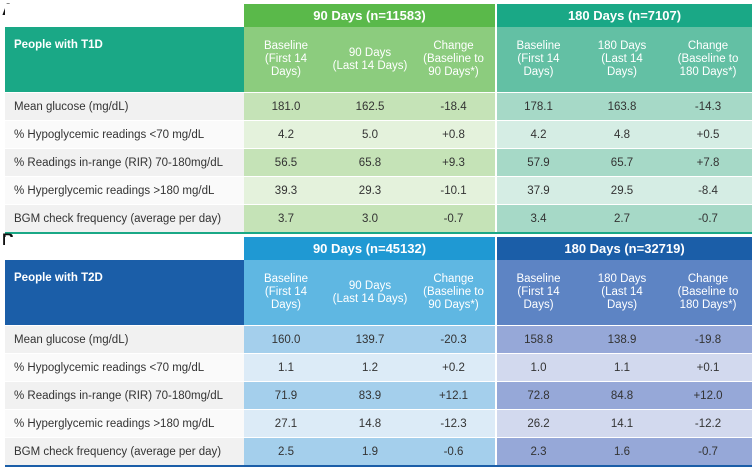  I want to click on cell-value: +0.8, so click(454, 134).